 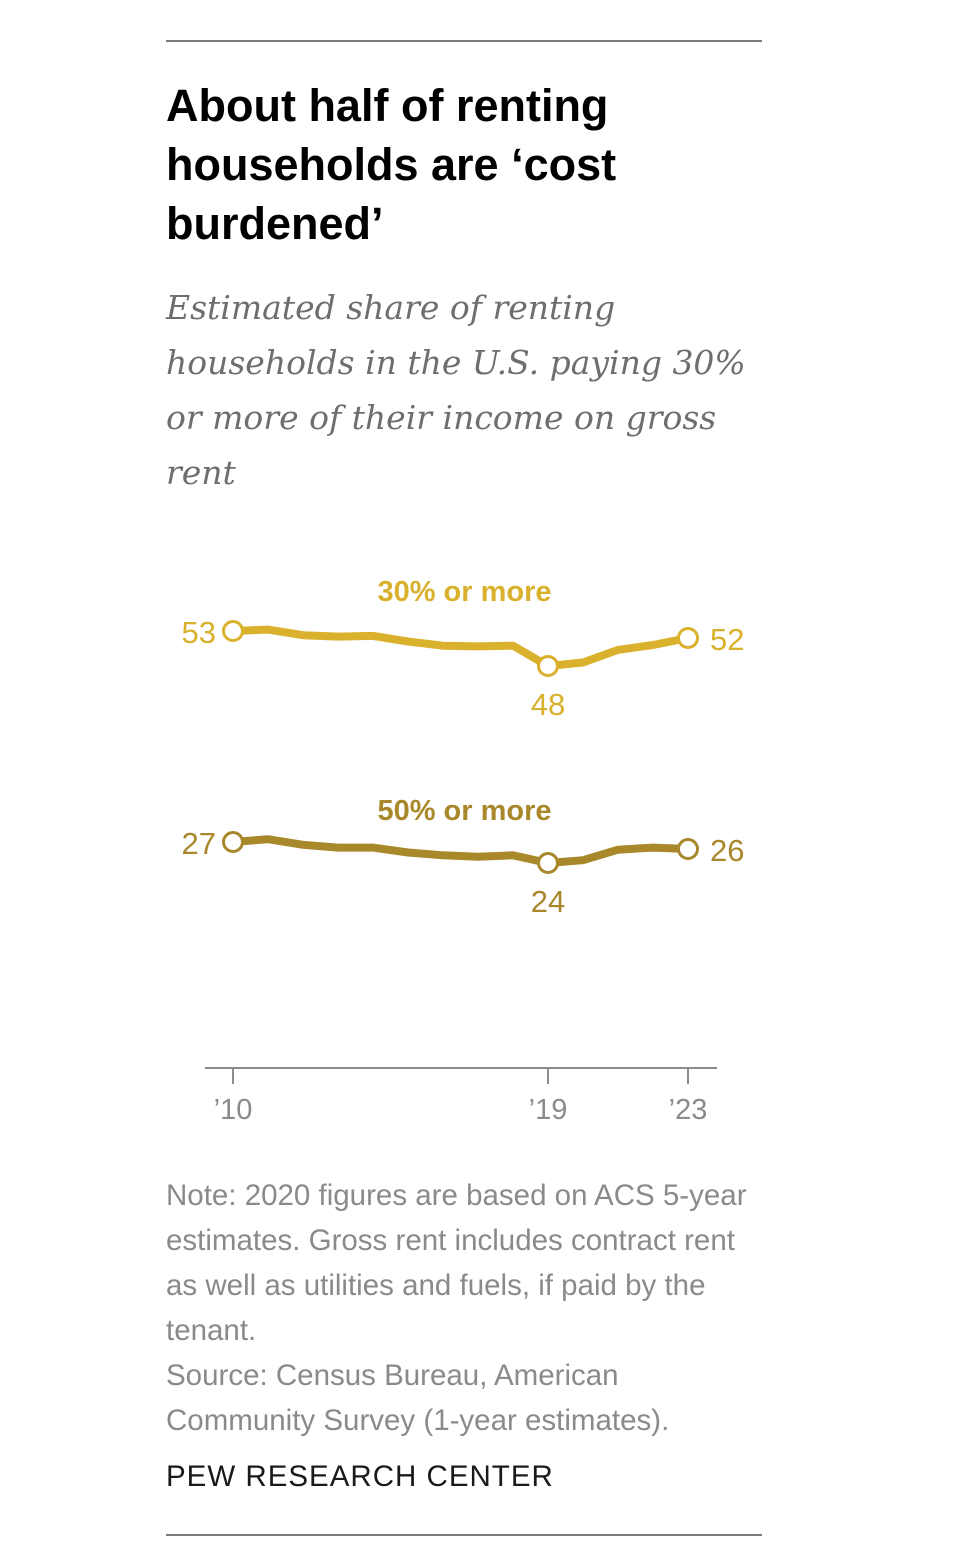 I want to click on data-point-50-2023, so click(x=688, y=849).